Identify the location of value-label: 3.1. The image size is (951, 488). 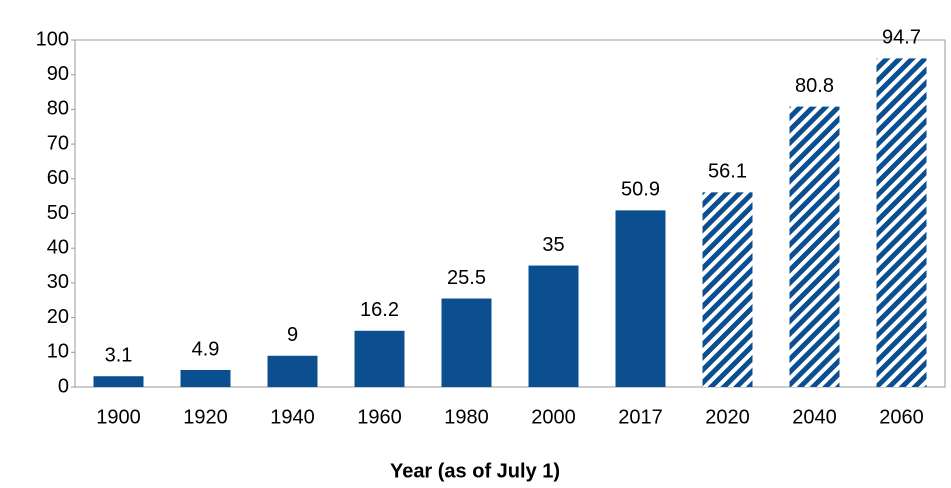
(119, 356).